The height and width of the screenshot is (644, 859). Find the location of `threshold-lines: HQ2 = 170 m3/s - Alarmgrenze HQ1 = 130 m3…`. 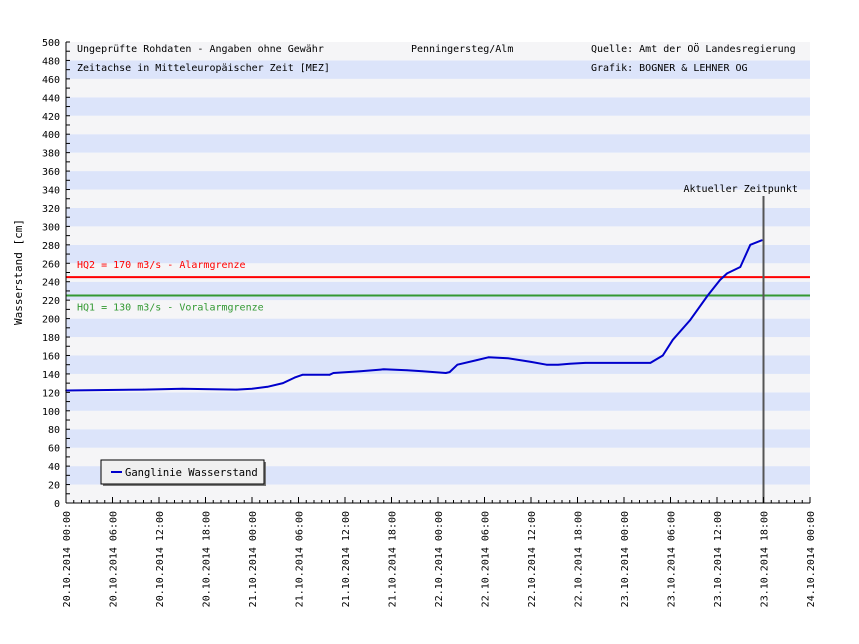

threshold-lines: HQ2 = 170 m3/s - Alarmgrenze HQ1 = 130 m3… is located at coordinates (438, 287).